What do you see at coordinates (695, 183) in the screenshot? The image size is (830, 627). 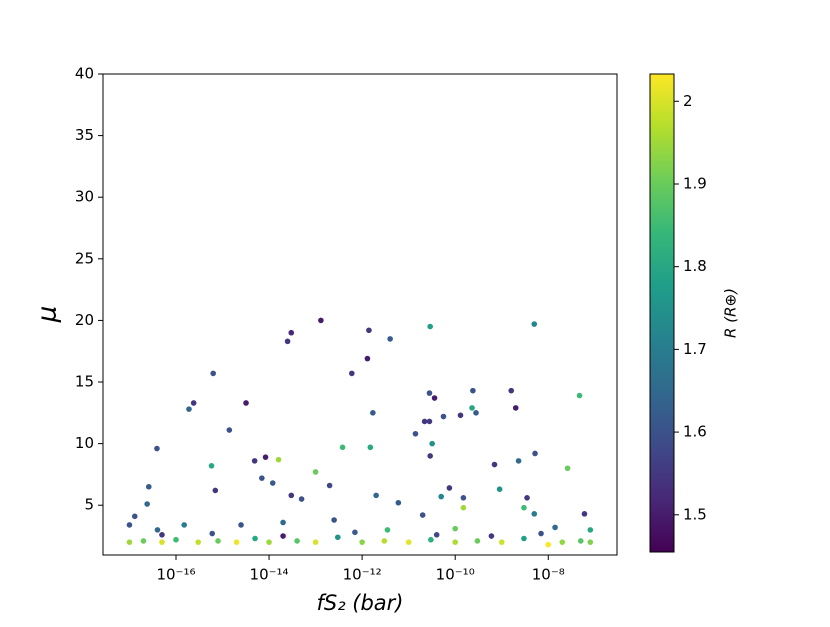 I see `colorbar-tick-label: 1.9` at bounding box center [695, 183].